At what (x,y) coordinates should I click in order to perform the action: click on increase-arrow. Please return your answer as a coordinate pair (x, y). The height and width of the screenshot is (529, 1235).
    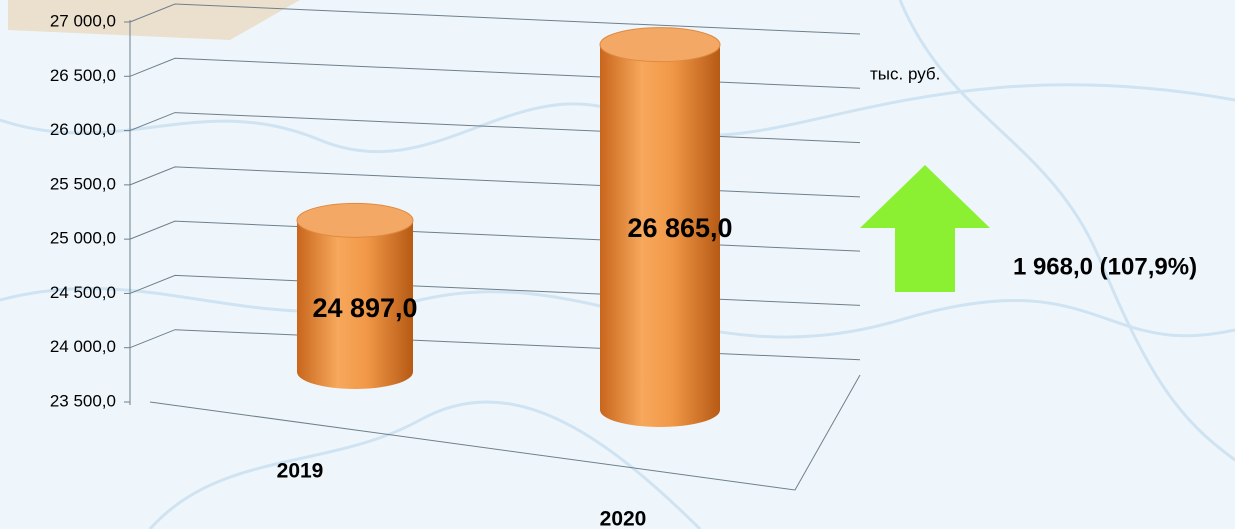
    Looking at the image, I should click on (925, 228).